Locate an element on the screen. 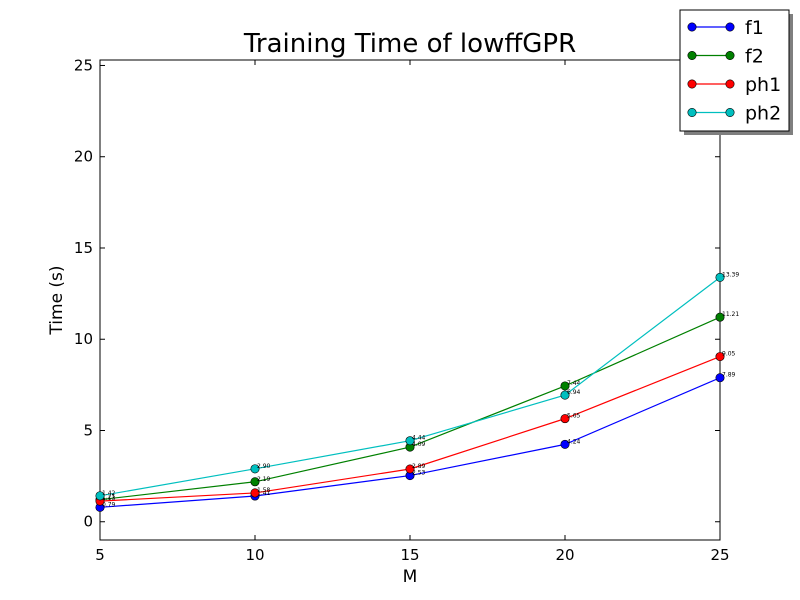  legend-label: f1 is located at coordinates (754, 28).